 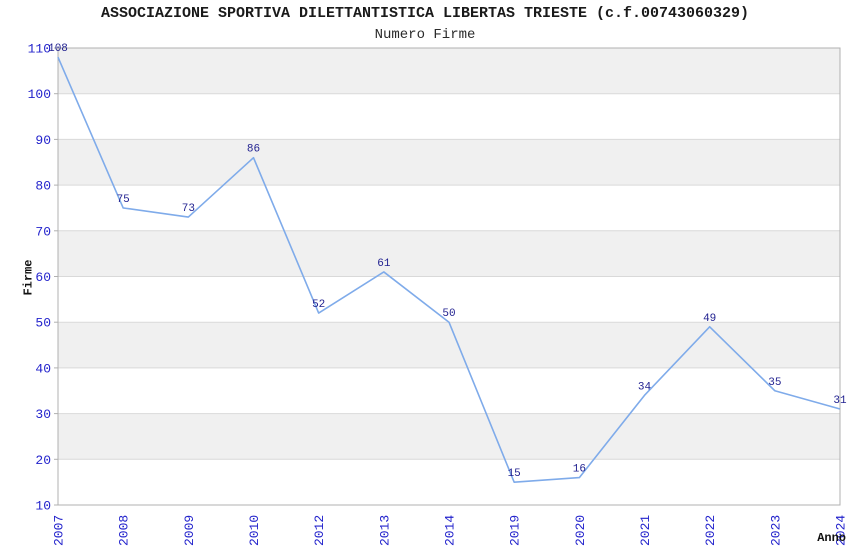 What do you see at coordinates (841, 530) in the screenshot?
I see `x-tick-label: 2024` at bounding box center [841, 530].